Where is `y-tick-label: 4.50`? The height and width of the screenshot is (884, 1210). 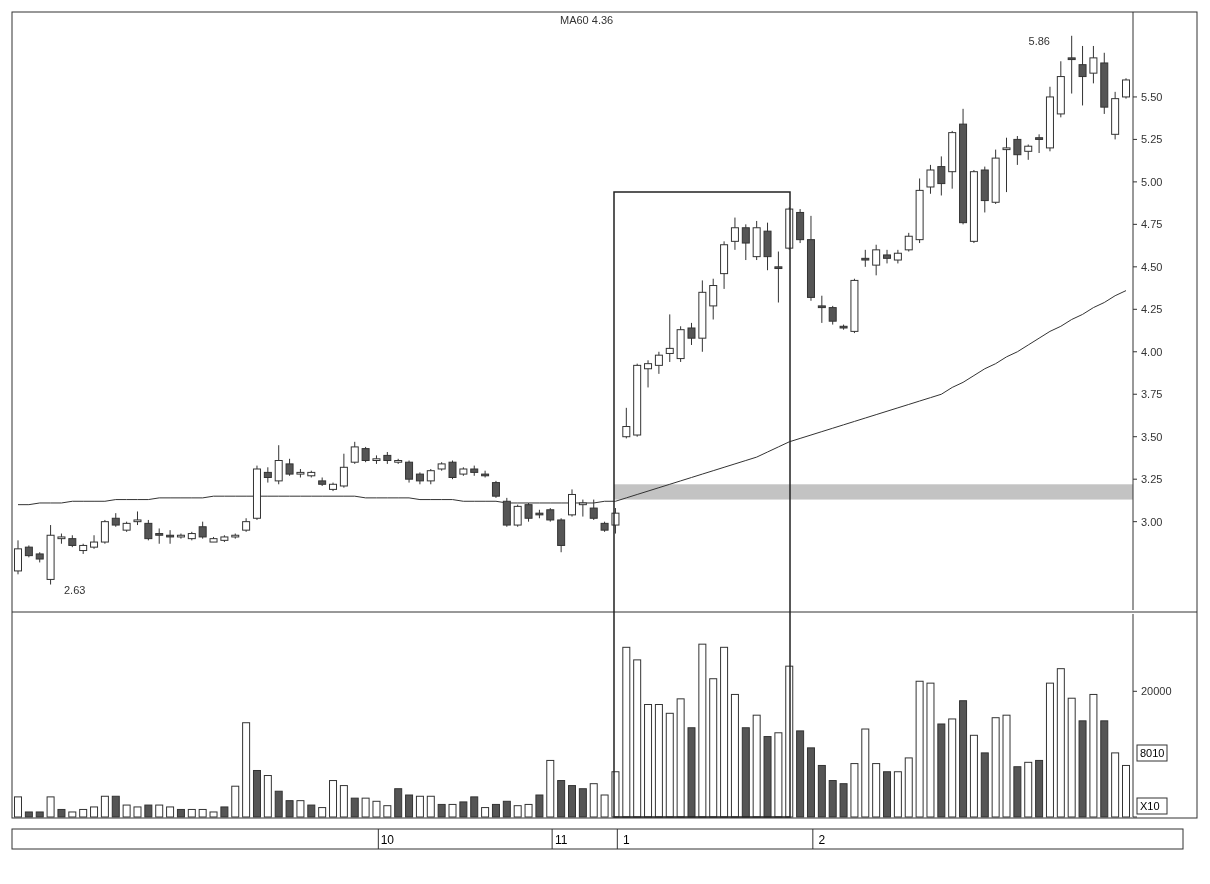 y-tick-label: 4.50 is located at coordinates (1152, 266).